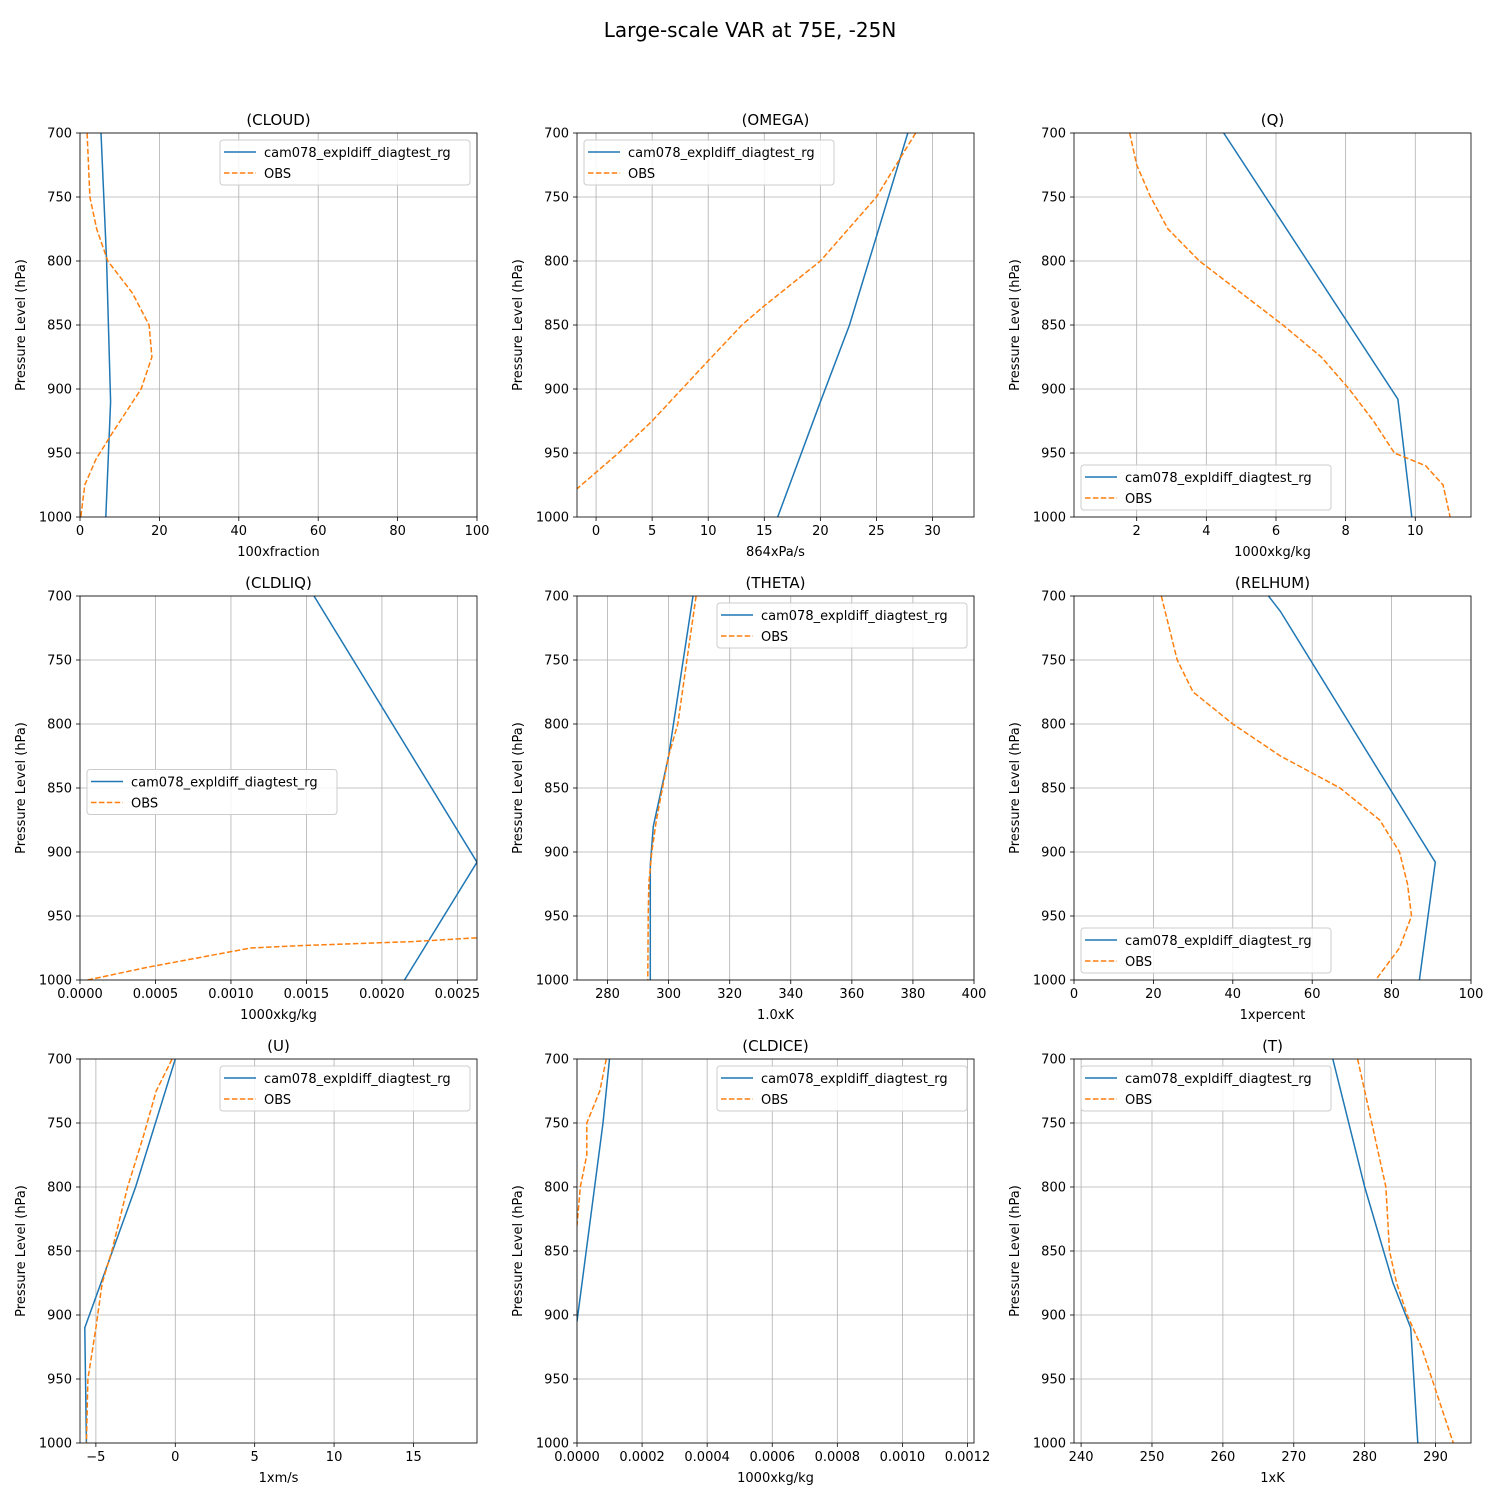  I want to click on x-tick-label: 0.0010, so click(903, 1457).